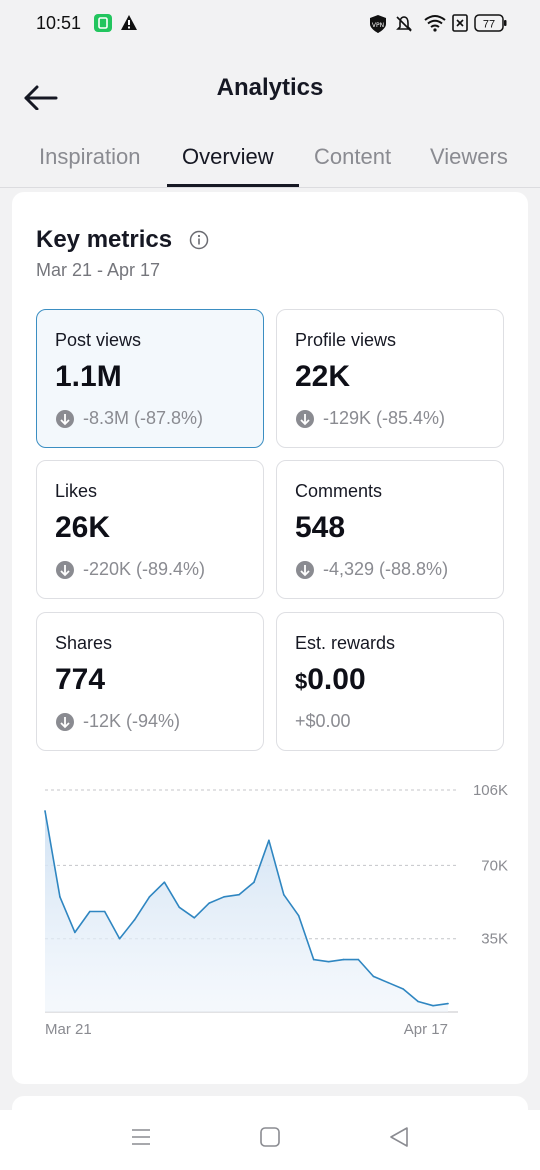  I want to click on metric-label: Comments, so click(339, 491).